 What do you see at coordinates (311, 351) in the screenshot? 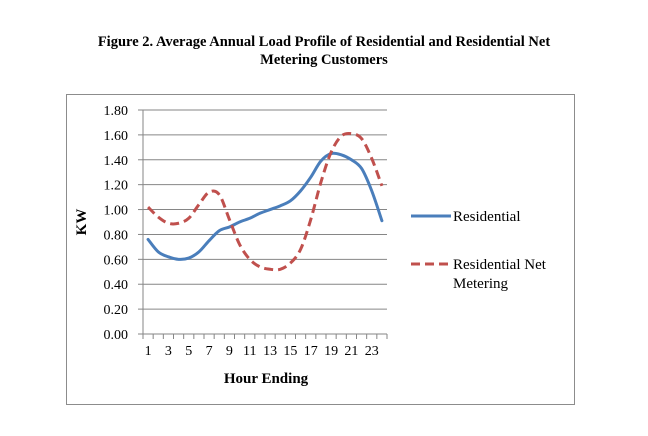
I see `x-tick-label: 17` at bounding box center [311, 351].